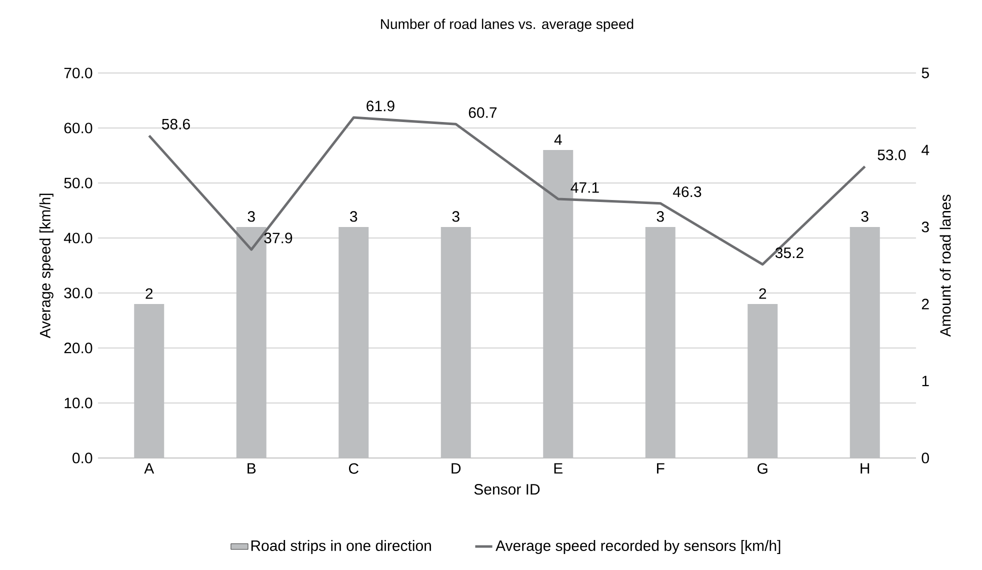  What do you see at coordinates (687, 192) in the screenshot?
I see `data-label: 46.3` at bounding box center [687, 192].